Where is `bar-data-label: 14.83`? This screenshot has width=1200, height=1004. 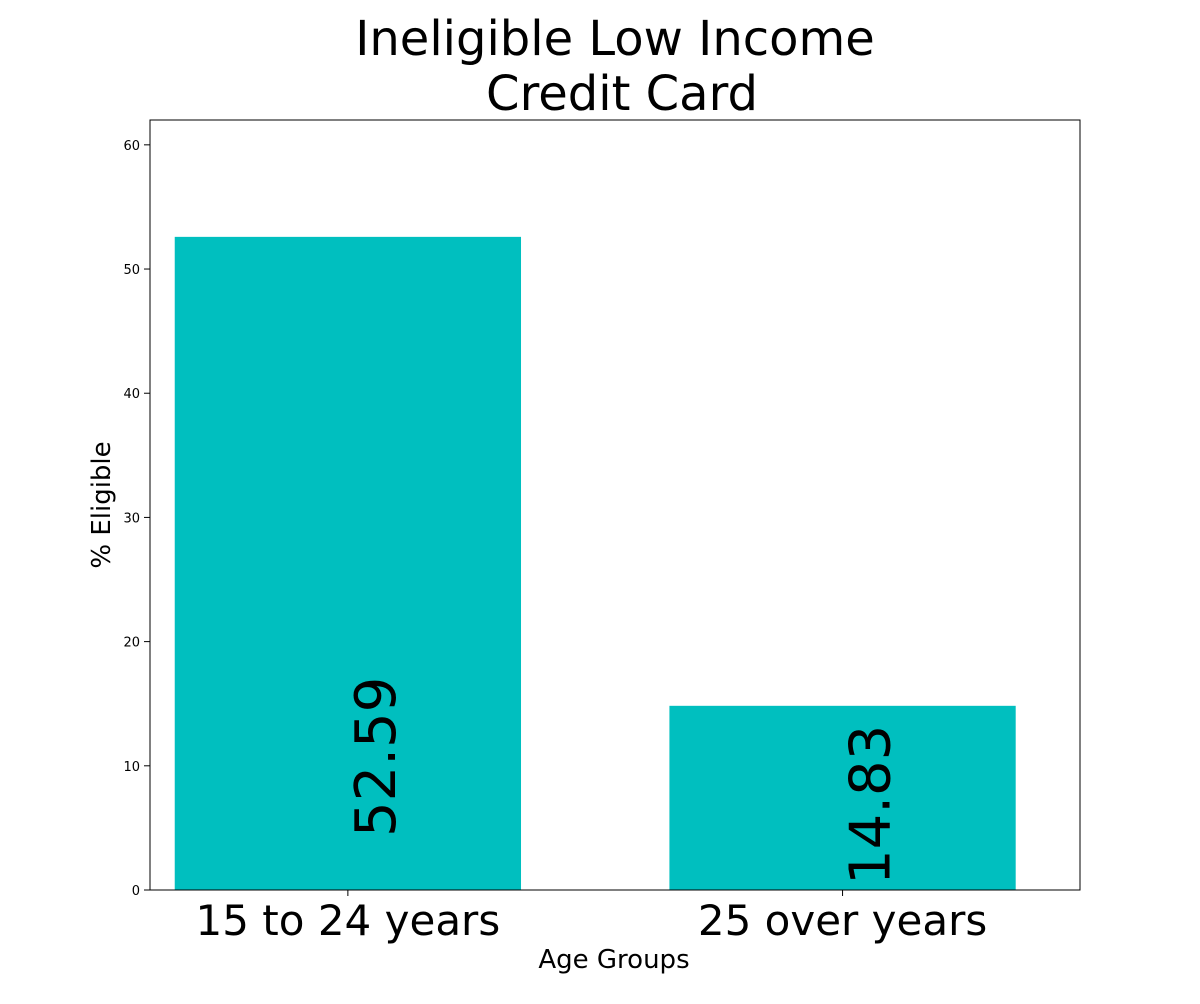
bar-data-label: 14.83 is located at coordinates (871, 805).